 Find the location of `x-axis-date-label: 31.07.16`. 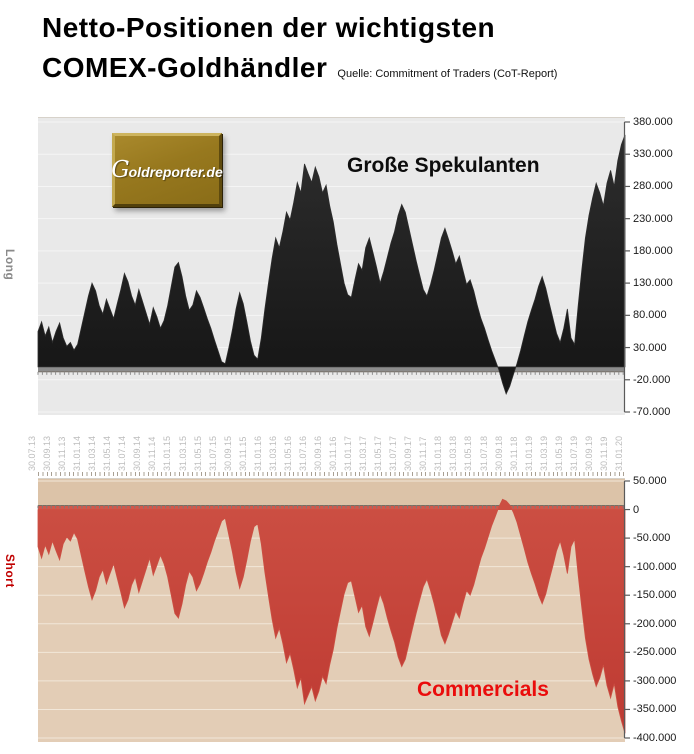

x-axis-date-label: 31.07.16 is located at coordinates (302, 453).